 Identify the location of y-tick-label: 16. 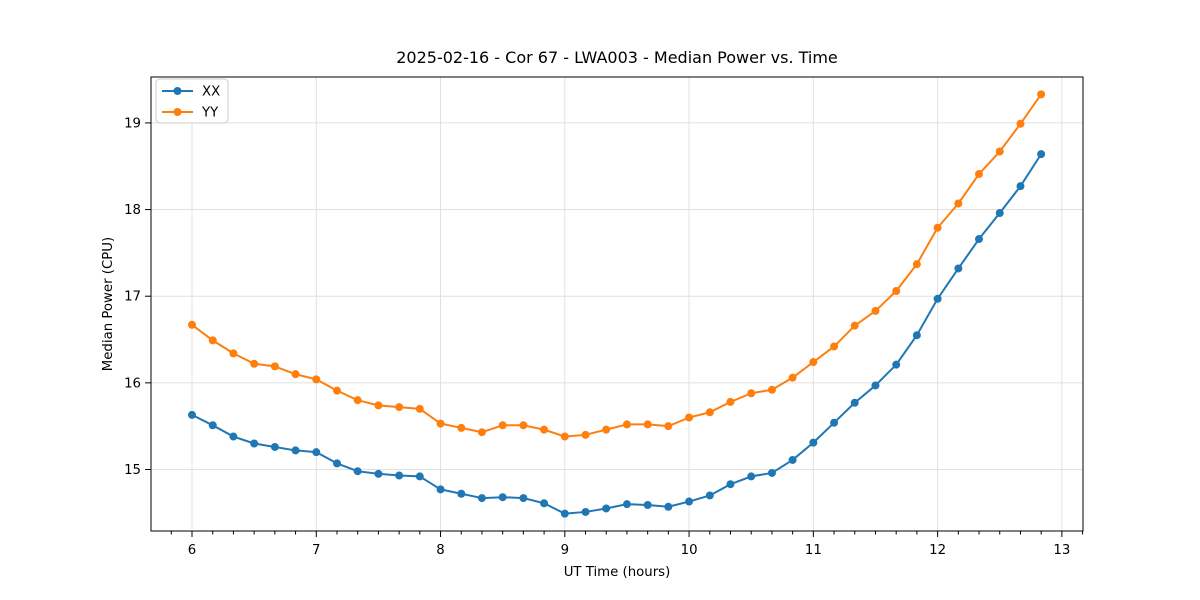
(132, 383).